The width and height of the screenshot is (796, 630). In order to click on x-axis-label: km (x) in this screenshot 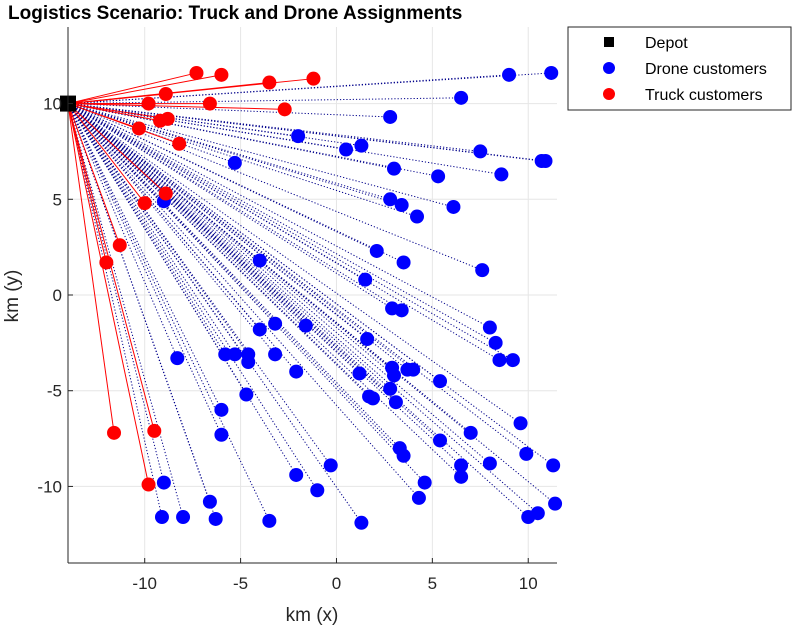, I will do `click(312, 615)`.